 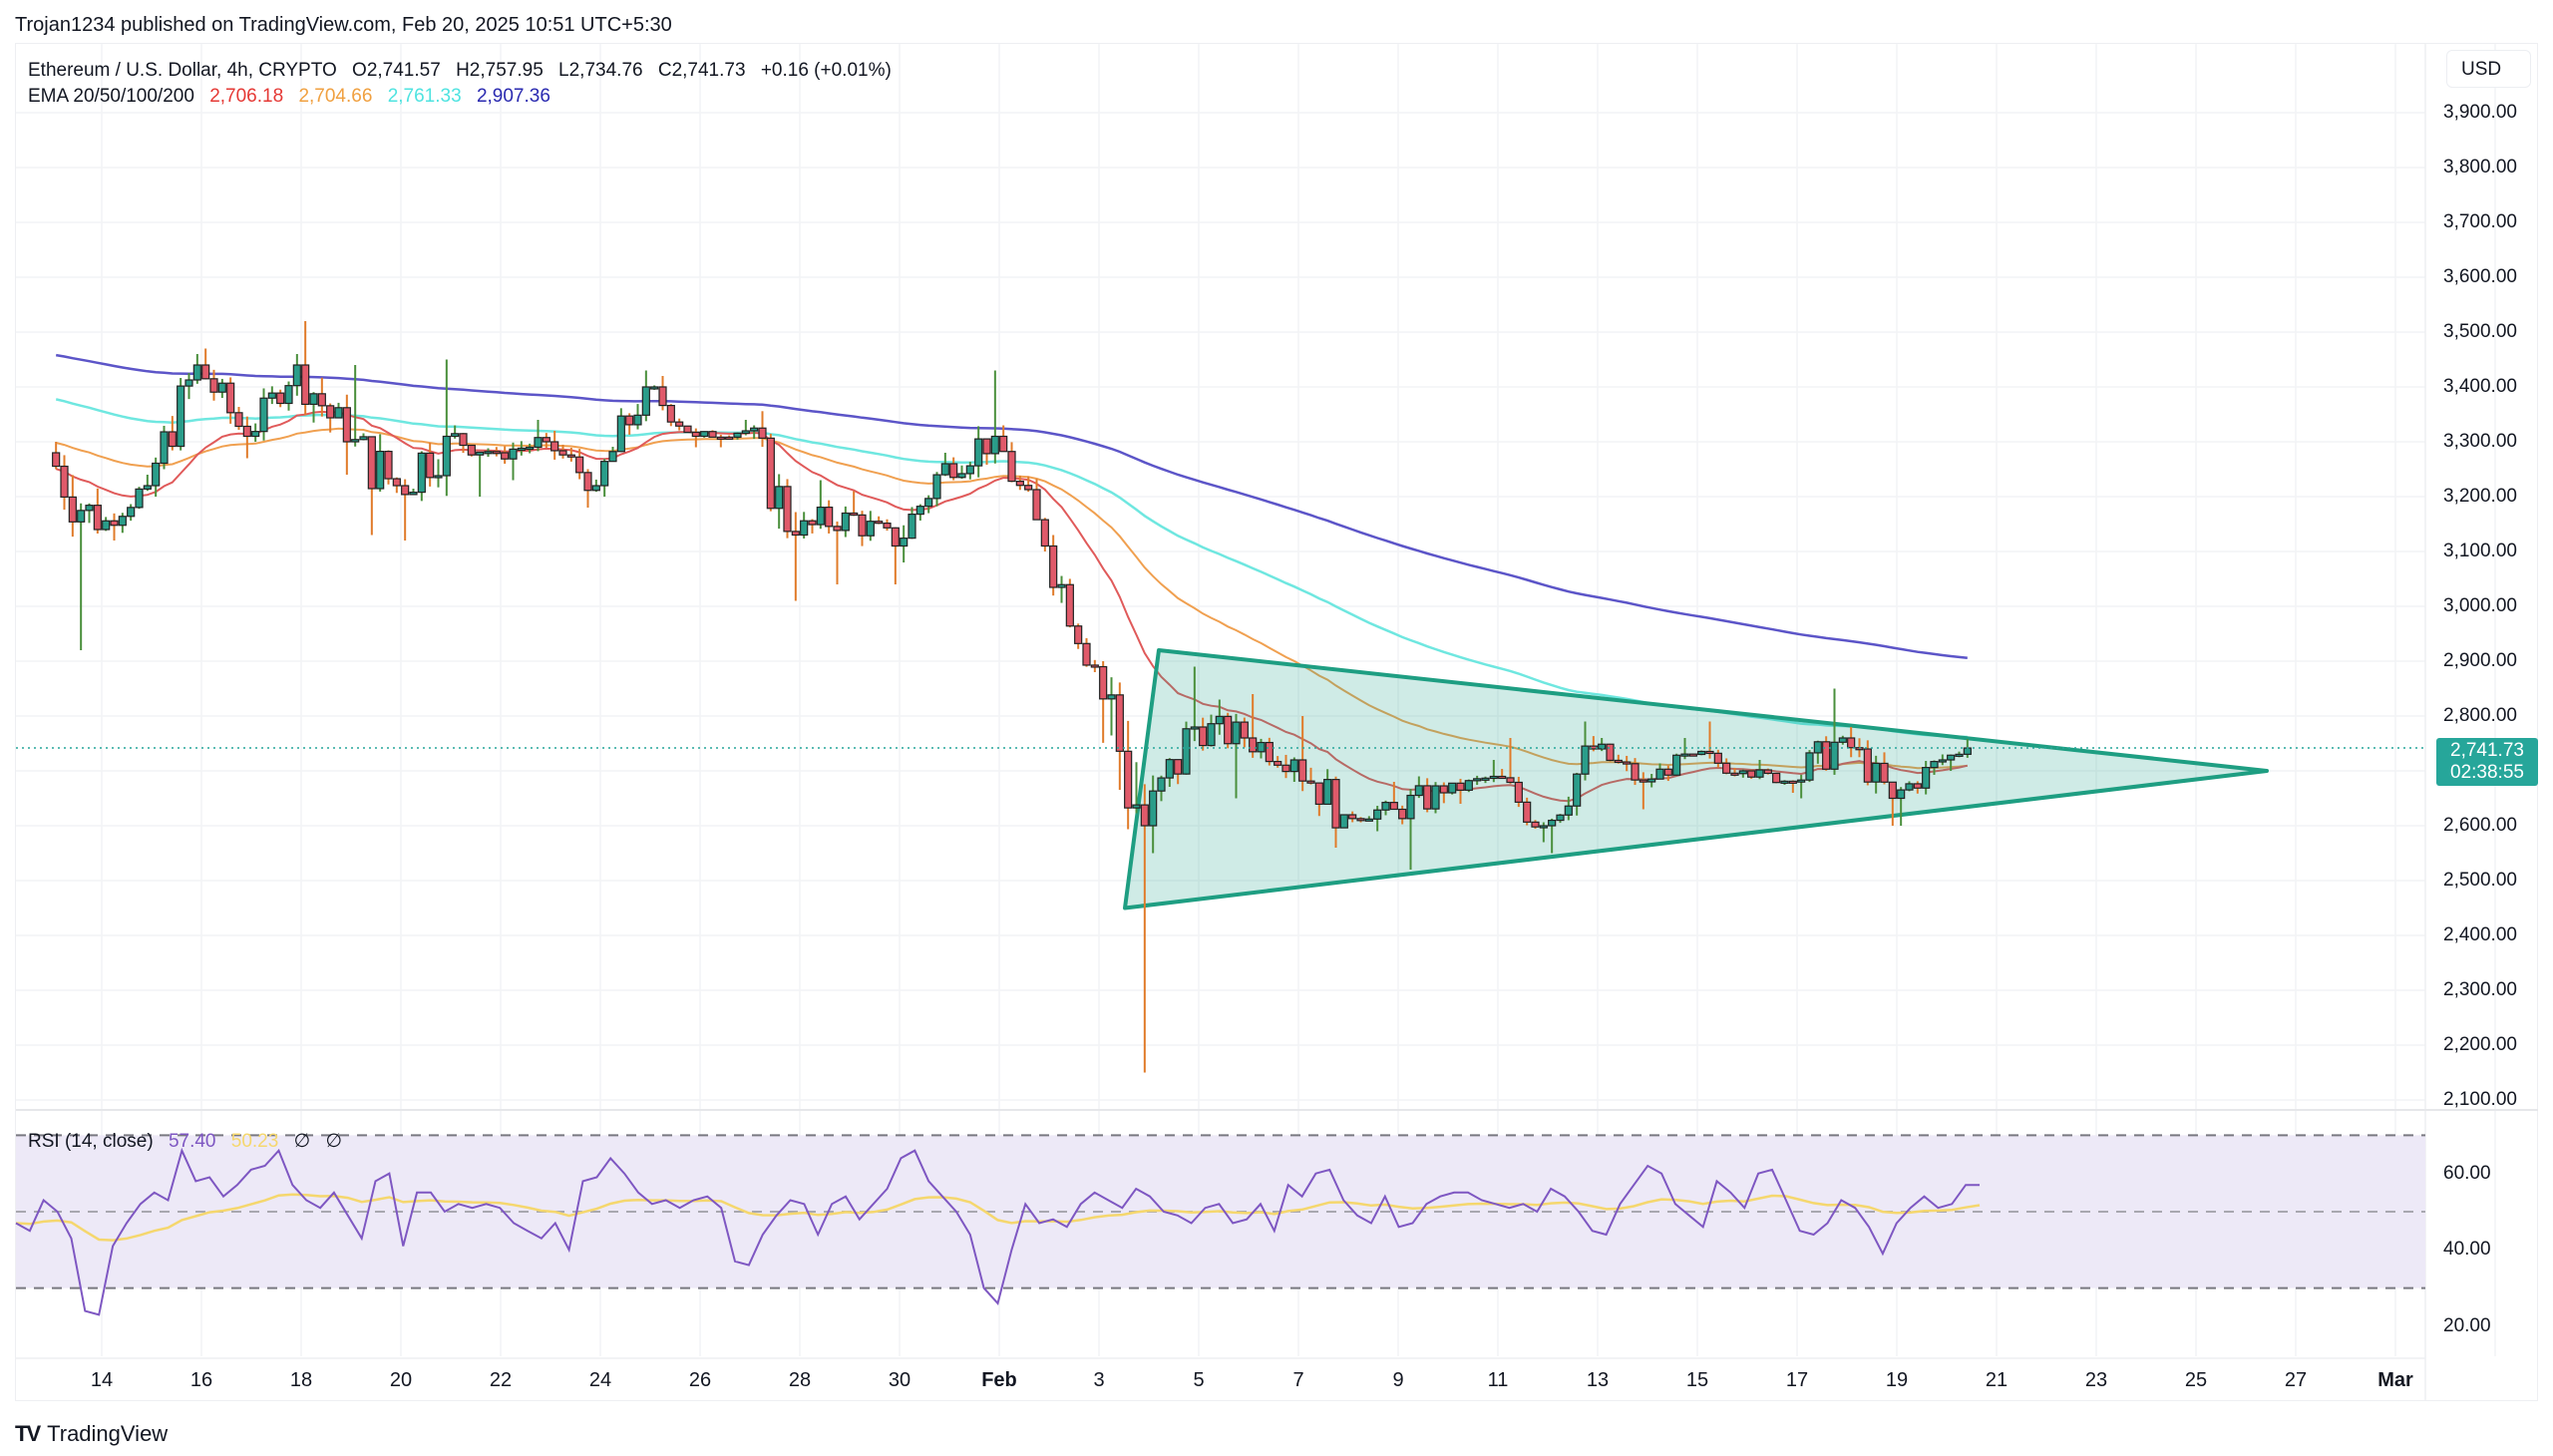 I want to click on rsi-label: RSI (14, close), so click(x=91, y=1141).